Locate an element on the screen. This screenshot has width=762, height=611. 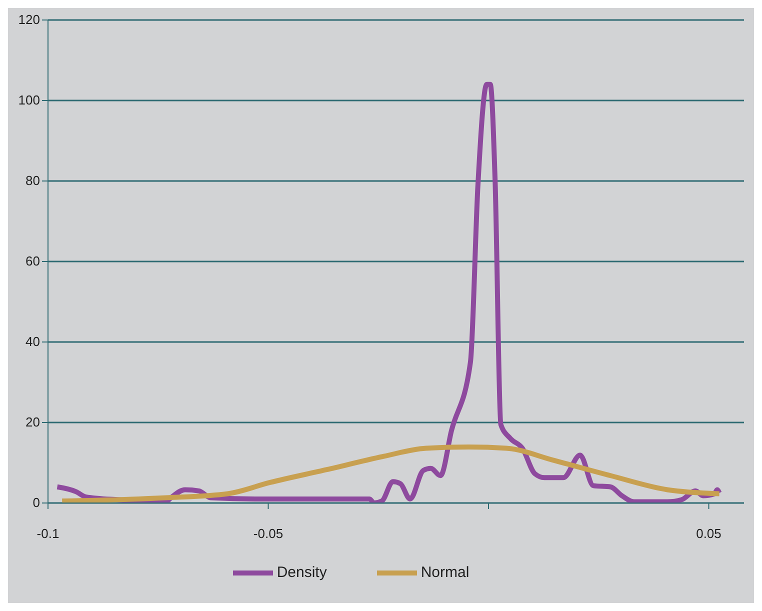
x-tick-label: -0.05 is located at coordinates (268, 534).